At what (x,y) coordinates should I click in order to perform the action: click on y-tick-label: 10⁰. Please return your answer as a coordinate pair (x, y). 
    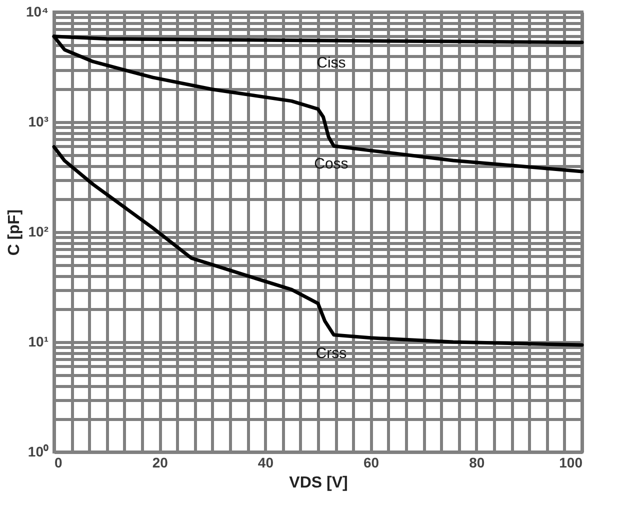
    Looking at the image, I should click on (38, 452).